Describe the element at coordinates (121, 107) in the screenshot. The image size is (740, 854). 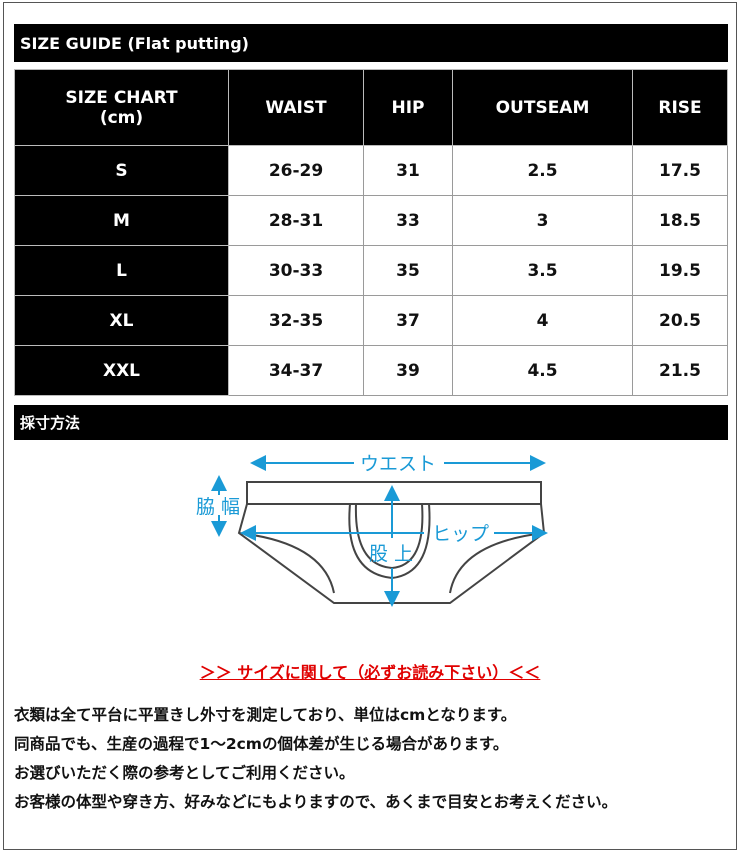
I see `header-size-chart: SIZE CHART (cm)` at that location.